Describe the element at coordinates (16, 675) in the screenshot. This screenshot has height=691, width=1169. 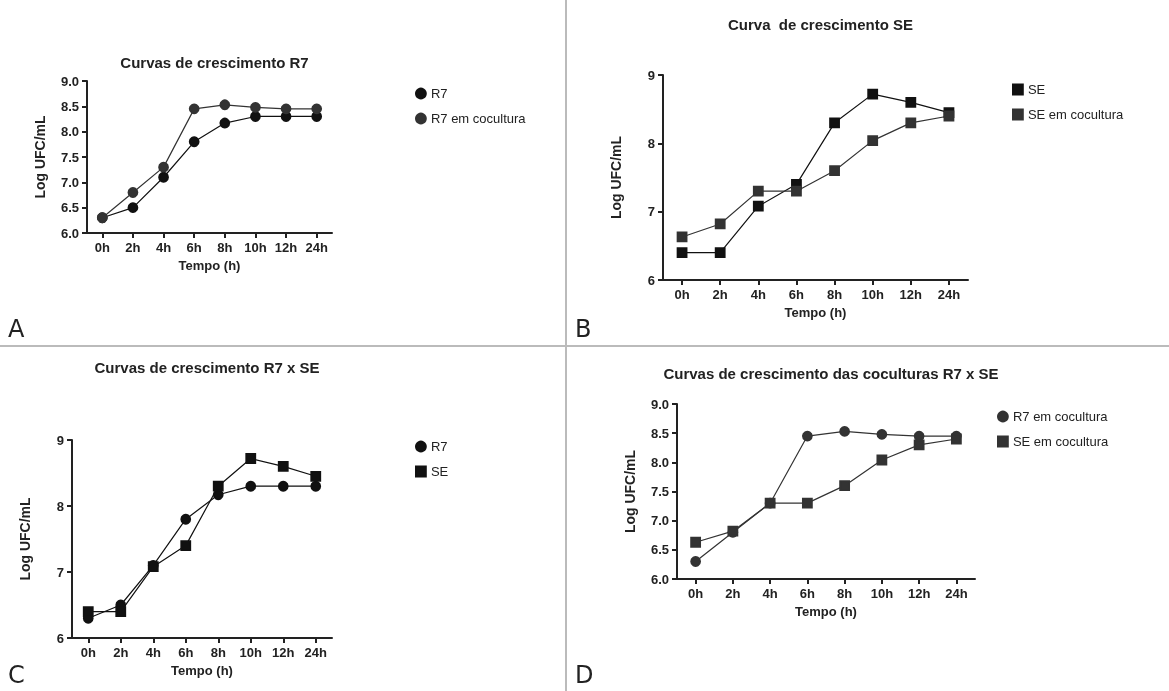
I see `text: C` at that location.